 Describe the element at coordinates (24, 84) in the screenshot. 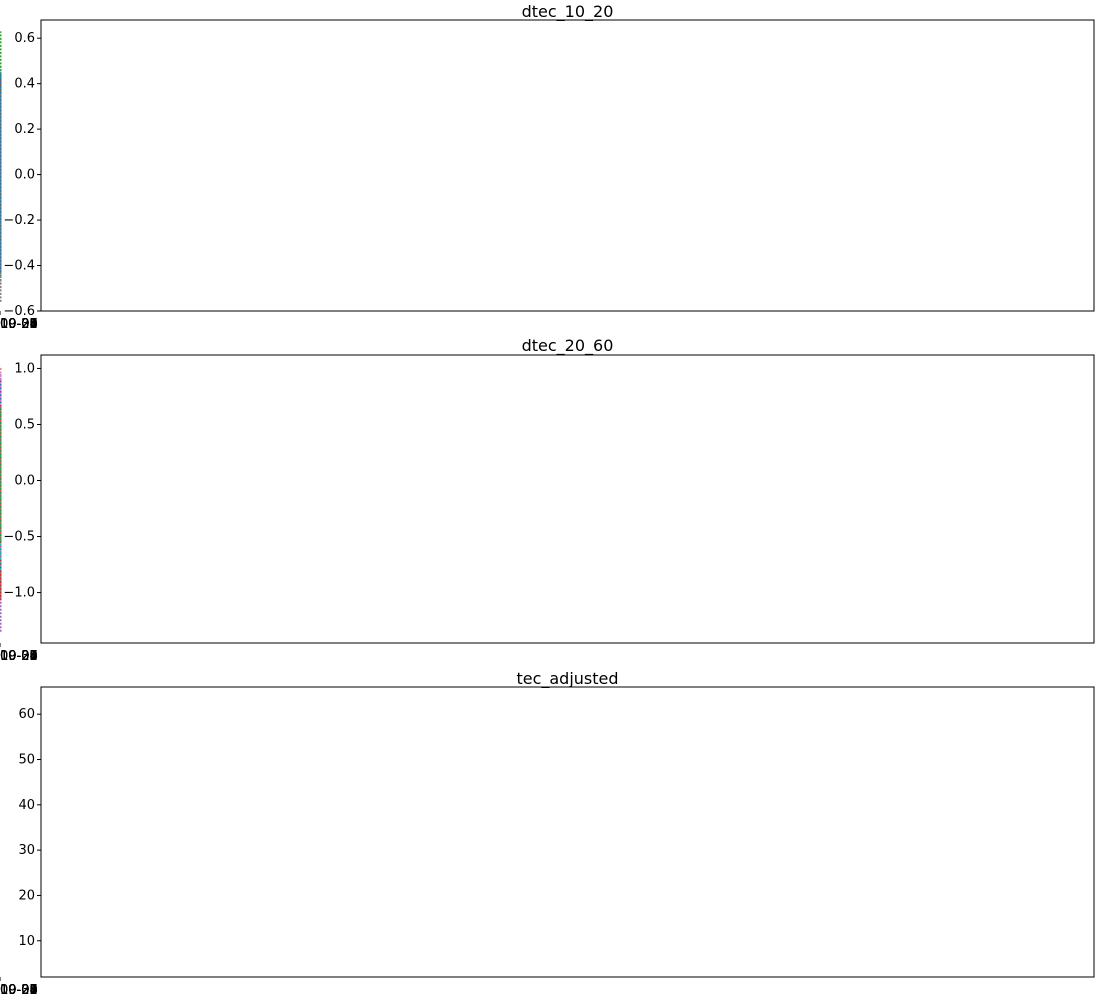

I see `y-tick-label: 0.4` at that location.